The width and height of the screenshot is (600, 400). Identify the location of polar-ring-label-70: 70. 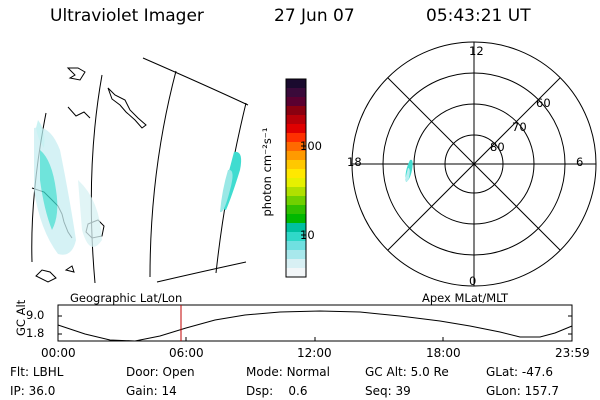
(519, 127).